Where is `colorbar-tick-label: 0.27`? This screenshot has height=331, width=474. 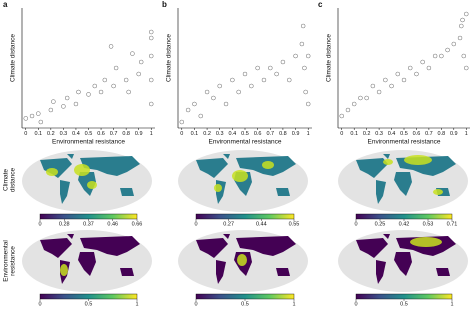
colorbar-tick-label: 0.27 is located at coordinates (228, 224).